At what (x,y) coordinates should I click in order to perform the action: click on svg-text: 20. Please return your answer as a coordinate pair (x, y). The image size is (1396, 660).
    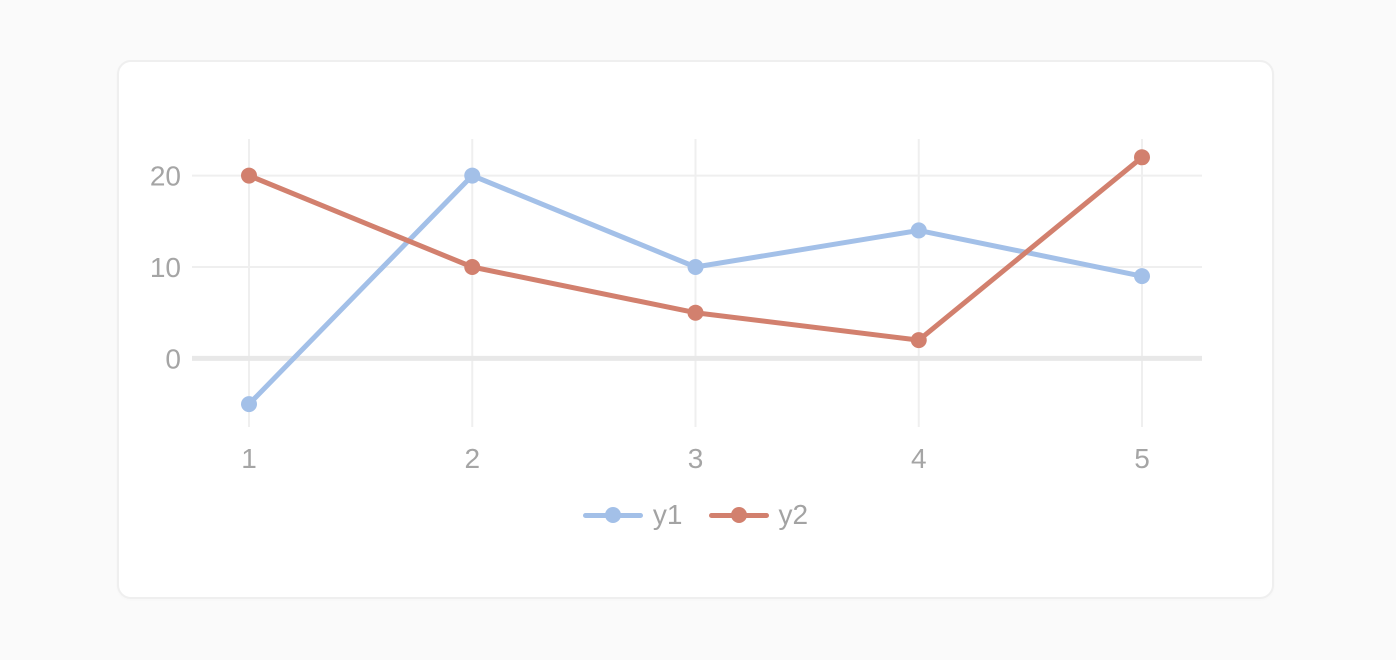
    Looking at the image, I should click on (165, 176).